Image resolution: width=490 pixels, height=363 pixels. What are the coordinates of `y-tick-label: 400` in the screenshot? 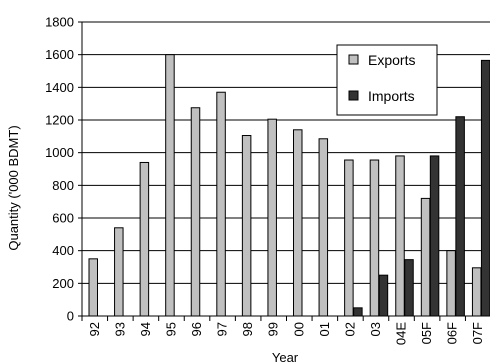 It's located at (63, 250).